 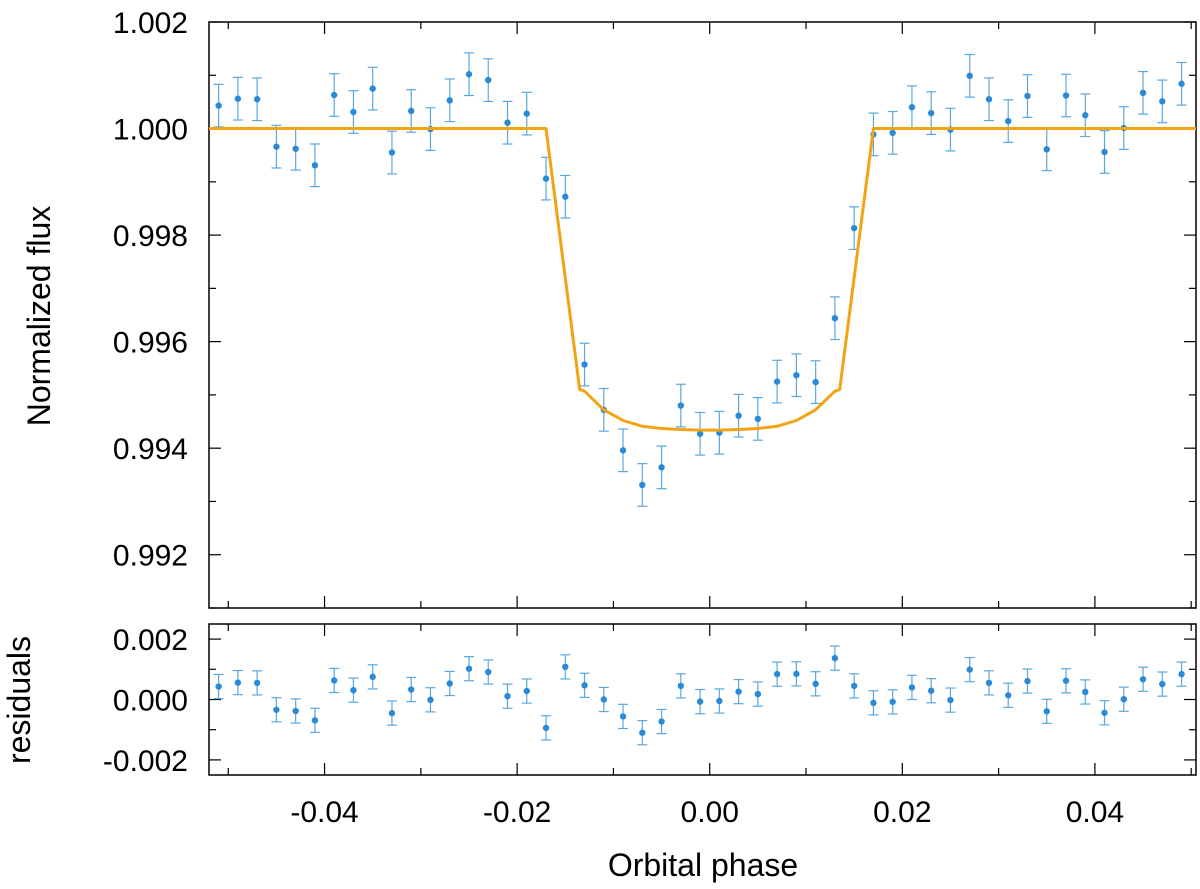 What do you see at coordinates (19, 700) in the screenshot?
I see `residuals-y-axis-label: residuals` at bounding box center [19, 700].